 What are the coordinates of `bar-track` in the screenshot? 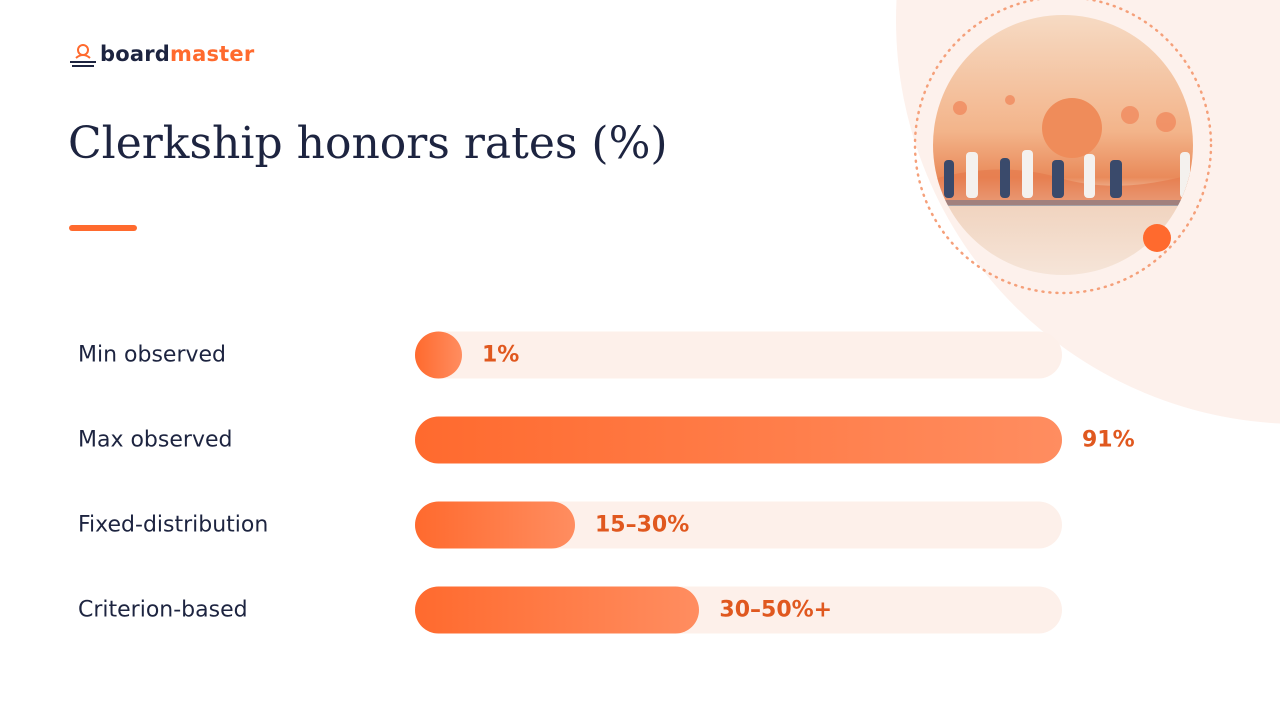 It's located at (738, 355).